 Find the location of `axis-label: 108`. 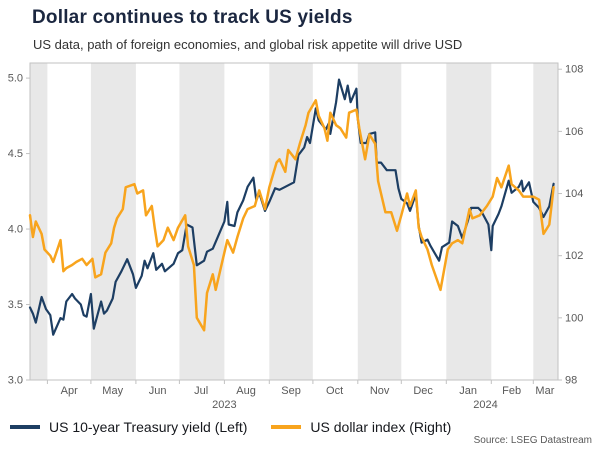

axis-label: 108 is located at coordinates (574, 70).